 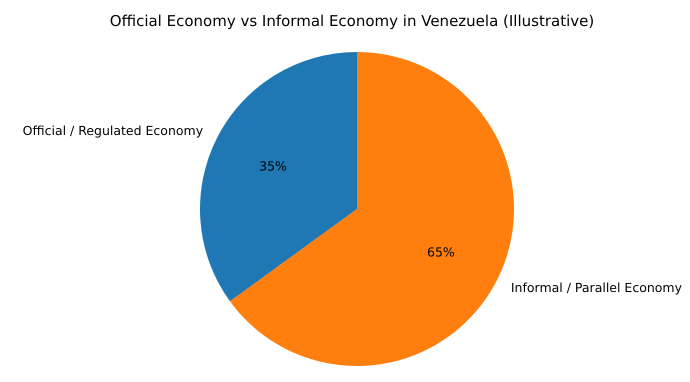 I want to click on data-label: 35%, so click(x=273, y=166).